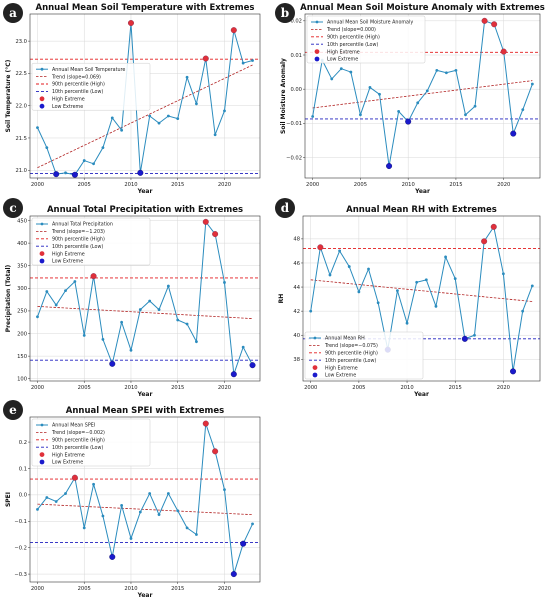  Describe the element at coordinates (22, 289) in the screenshot. I see `y-tick-label: 300` at that location.